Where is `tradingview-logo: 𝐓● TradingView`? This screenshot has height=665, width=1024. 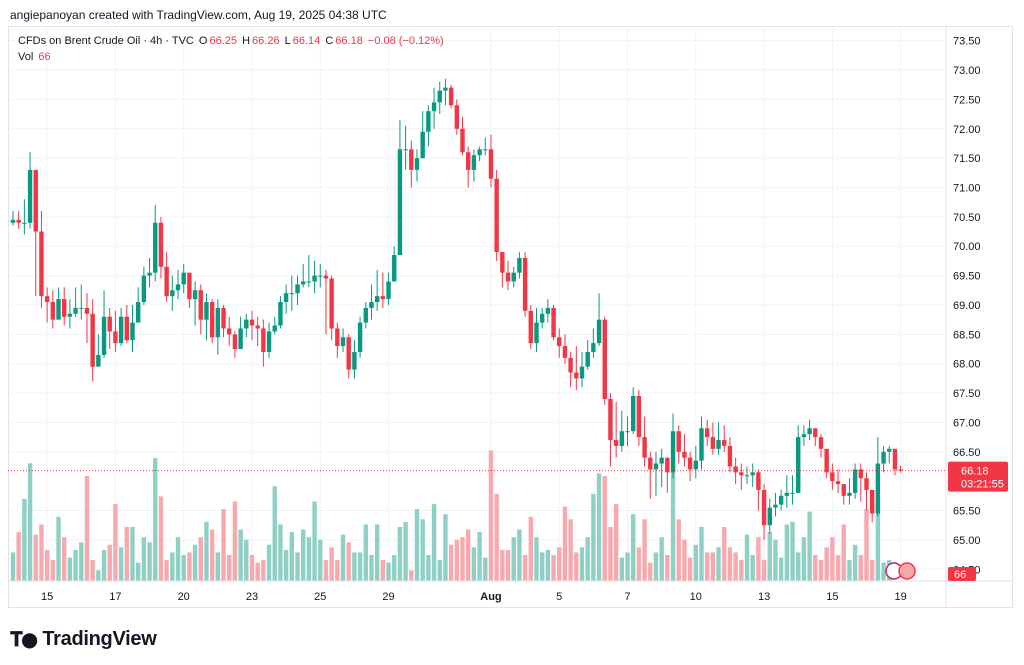 tradingview-logo: 𝐓● TradingView is located at coordinates (83, 639).